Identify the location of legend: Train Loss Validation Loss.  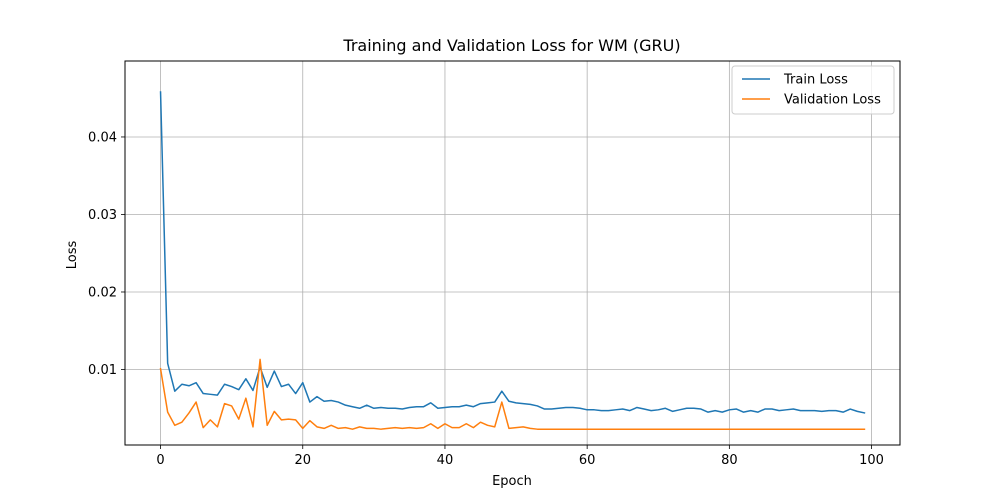
(813, 90).